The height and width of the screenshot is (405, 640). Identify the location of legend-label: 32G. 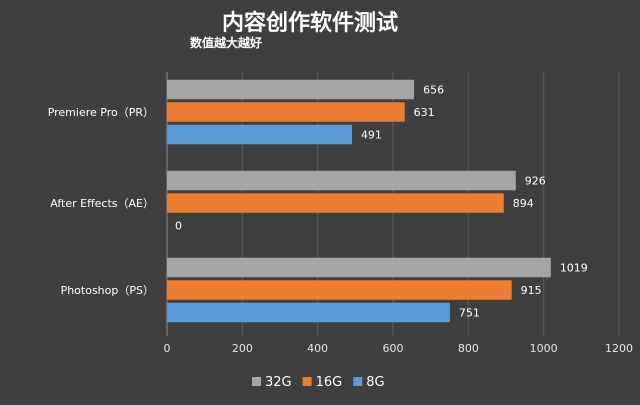
(278, 382).